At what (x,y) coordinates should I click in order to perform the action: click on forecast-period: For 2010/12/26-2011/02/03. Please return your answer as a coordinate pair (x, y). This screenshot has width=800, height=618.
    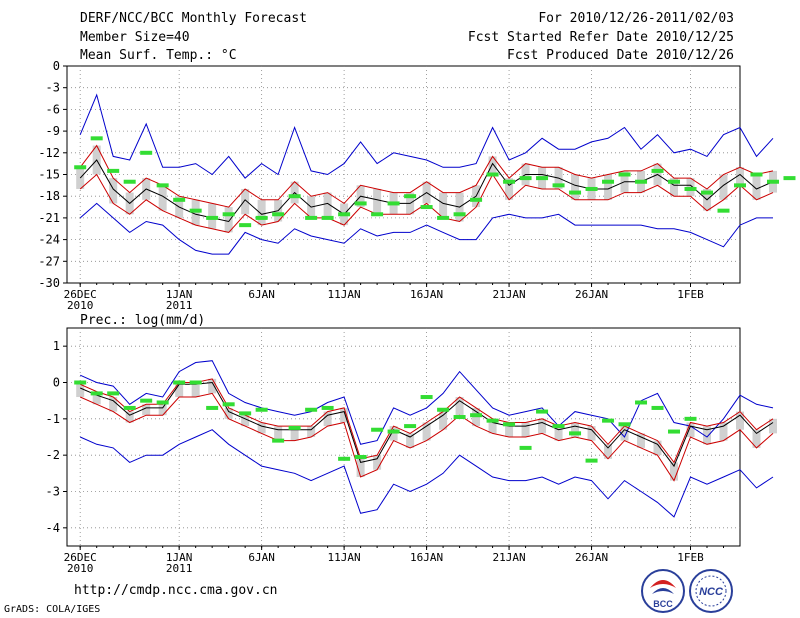
    Looking at the image, I should click on (636, 18).